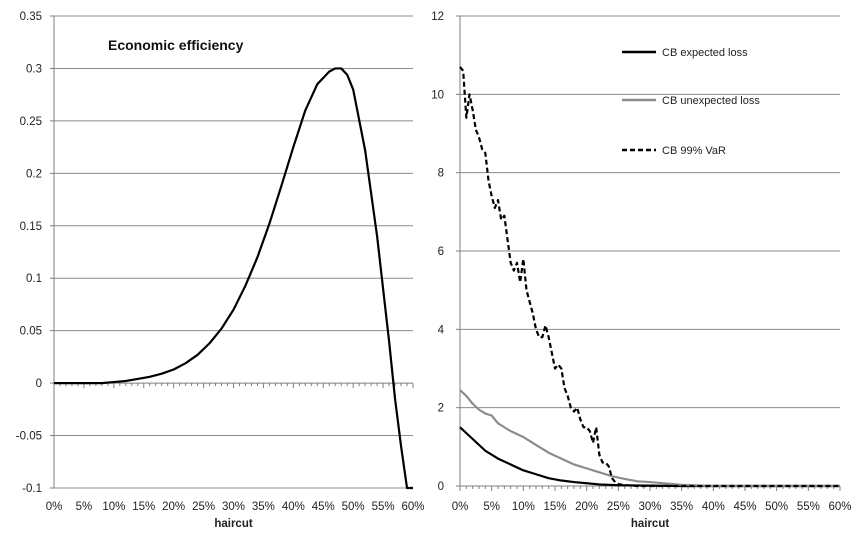 The width and height of the screenshot is (856, 535). What do you see at coordinates (32, 489) in the screenshot?
I see `y-tick-label: -0.1` at bounding box center [32, 489].